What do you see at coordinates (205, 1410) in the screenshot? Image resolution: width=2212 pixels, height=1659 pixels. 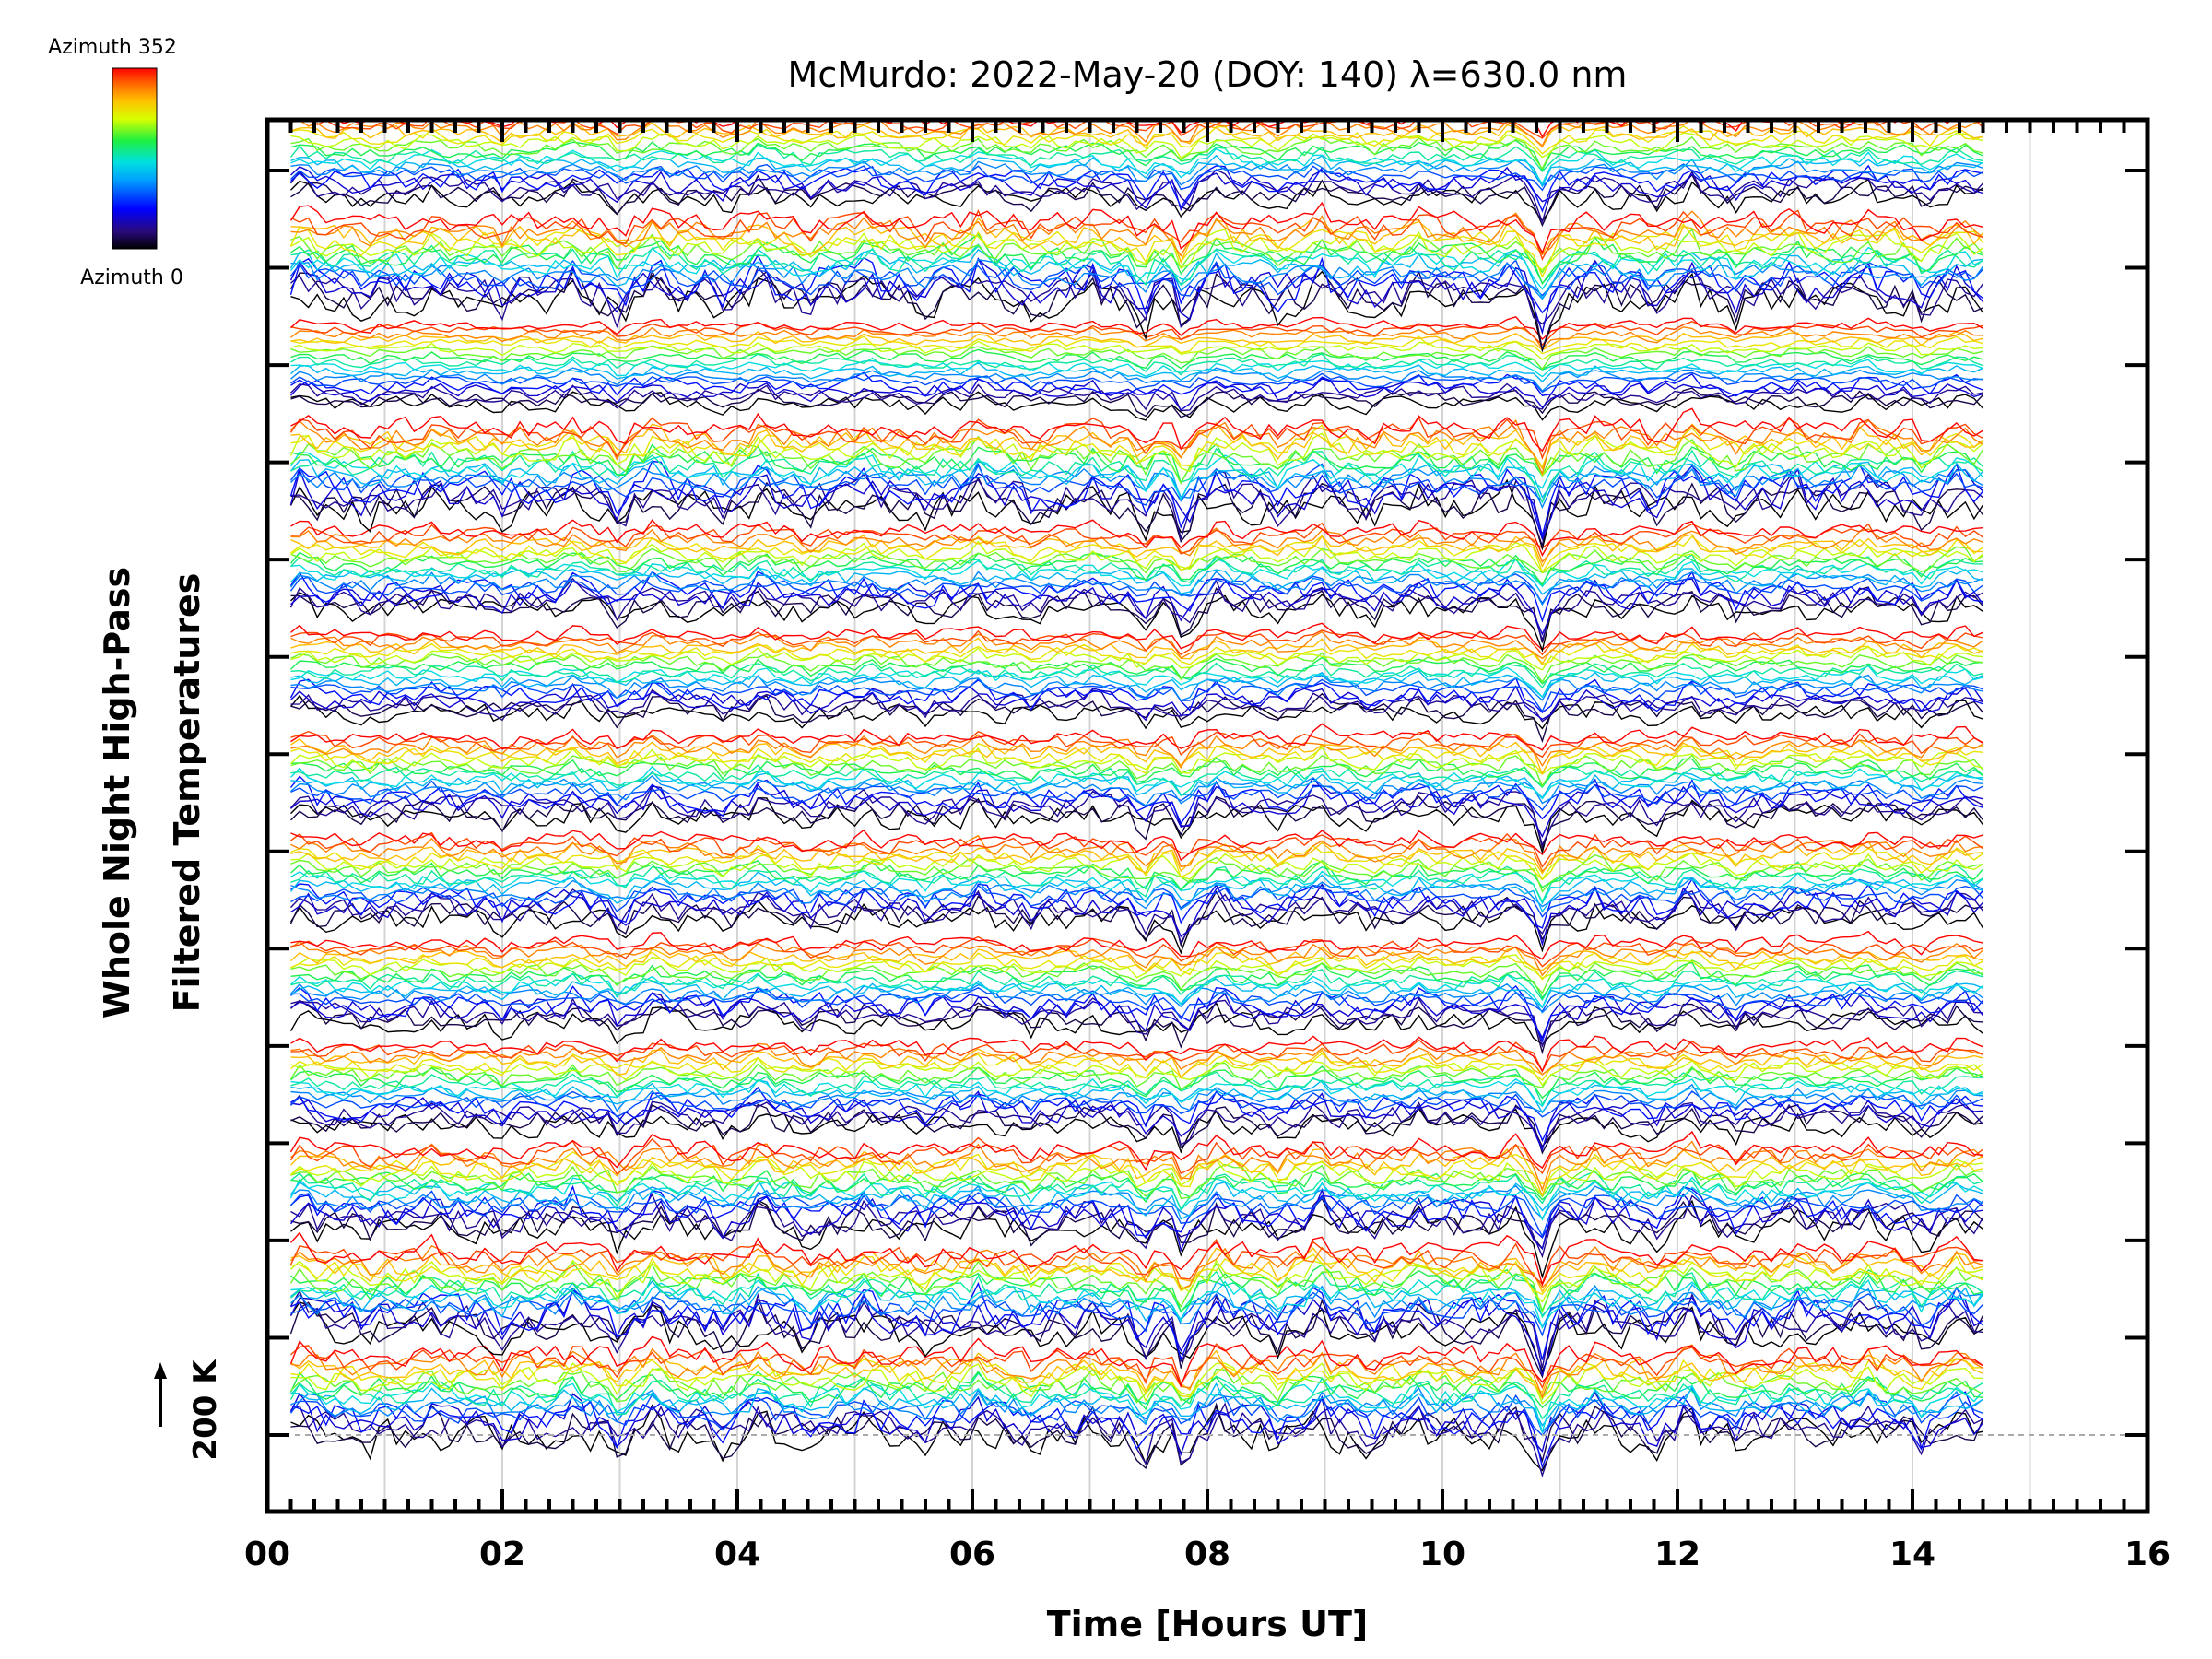 I see `scale-bar-label: 200 K` at bounding box center [205, 1410].